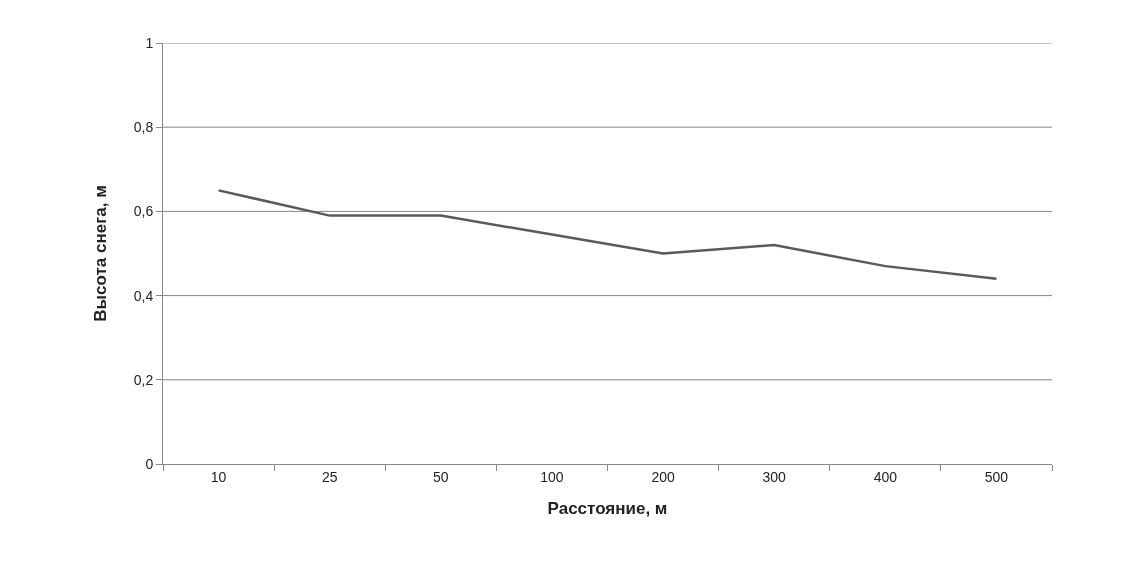  What do you see at coordinates (552, 476) in the screenshot?
I see `x-tick-label: 100` at bounding box center [552, 476].